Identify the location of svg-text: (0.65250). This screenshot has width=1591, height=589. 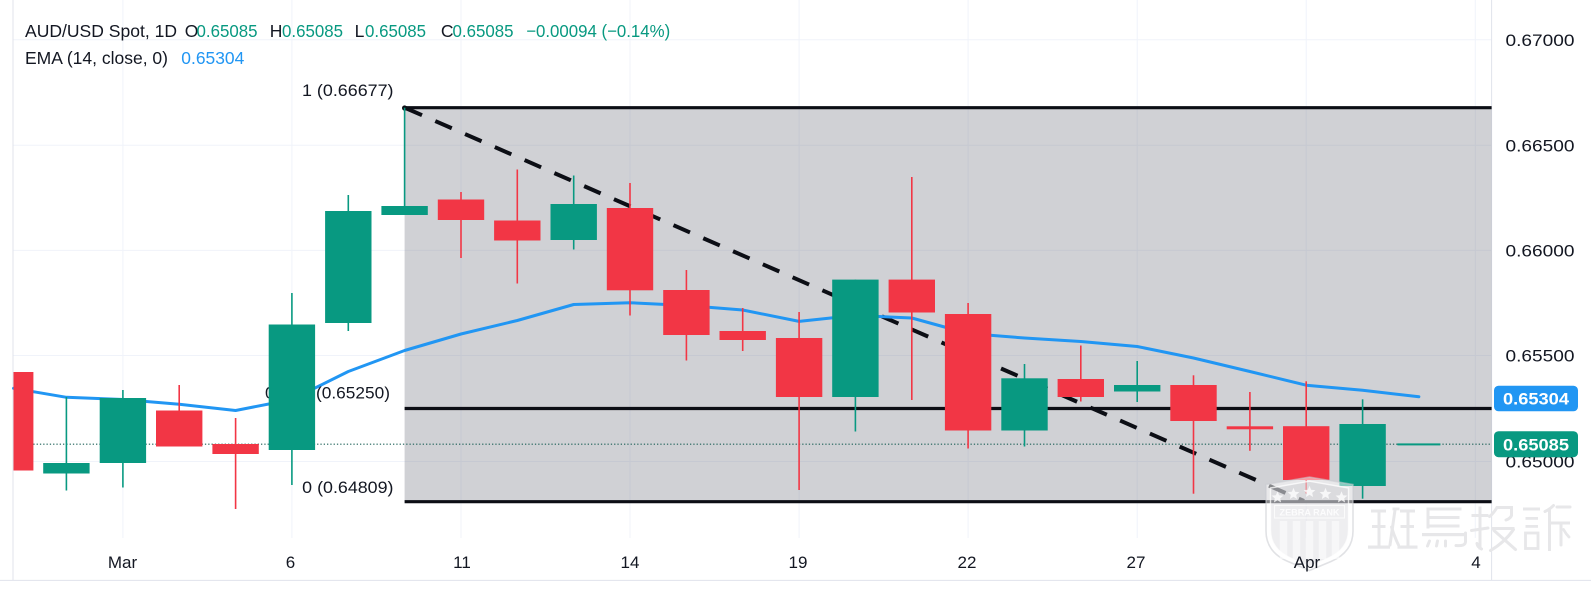
(353, 393).